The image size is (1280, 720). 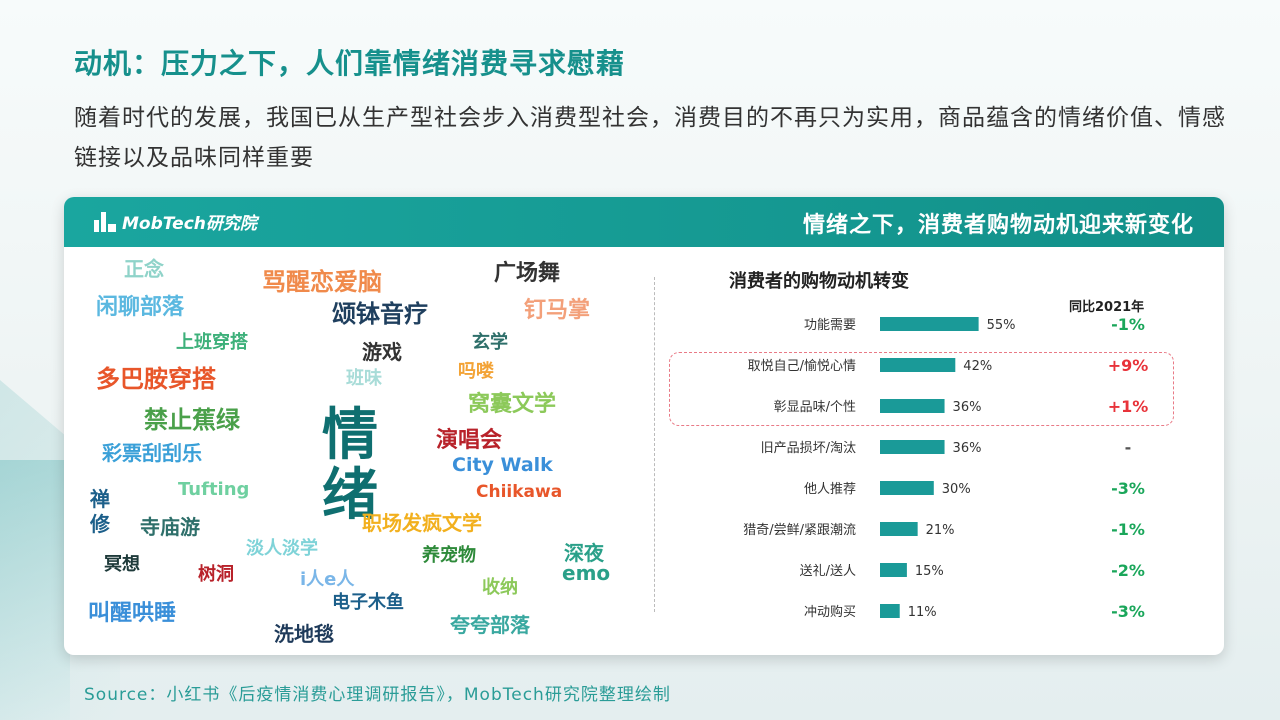 What do you see at coordinates (828, 571) in the screenshot?
I see `category-label: 送礼/送人` at bounding box center [828, 571].